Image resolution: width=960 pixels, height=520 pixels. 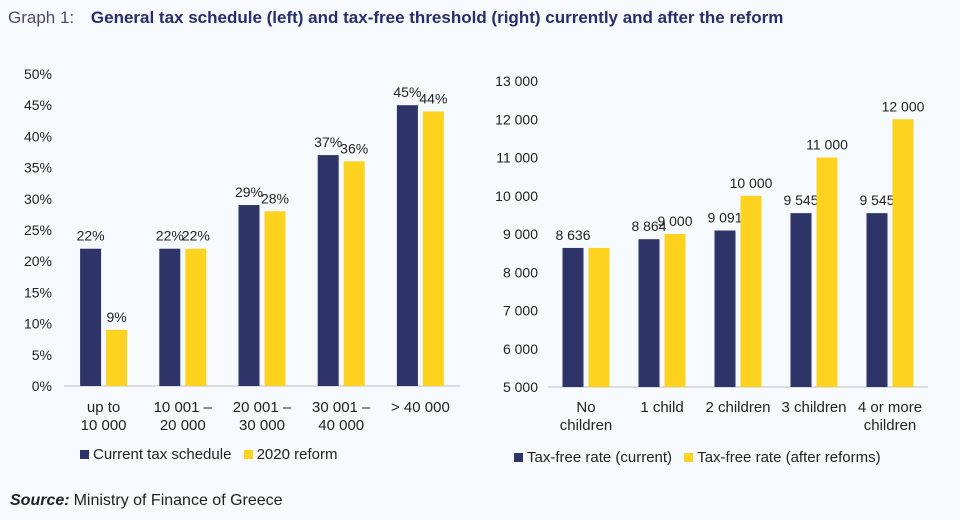 What do you see at coordinates (516, 196) in the screenshot?
I see `tax-free-ytick-label: 10 000` at bounding box center [516, 196].